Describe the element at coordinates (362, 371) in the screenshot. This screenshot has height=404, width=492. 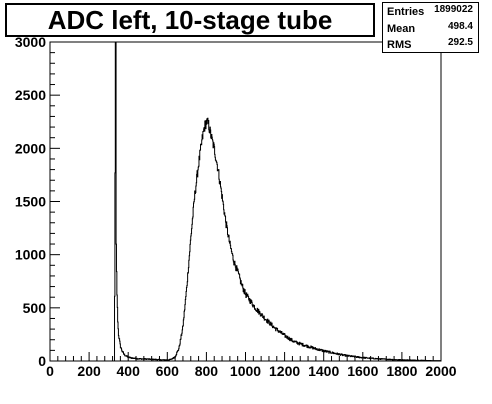
I see `x-tick-label: 1600` at that location.